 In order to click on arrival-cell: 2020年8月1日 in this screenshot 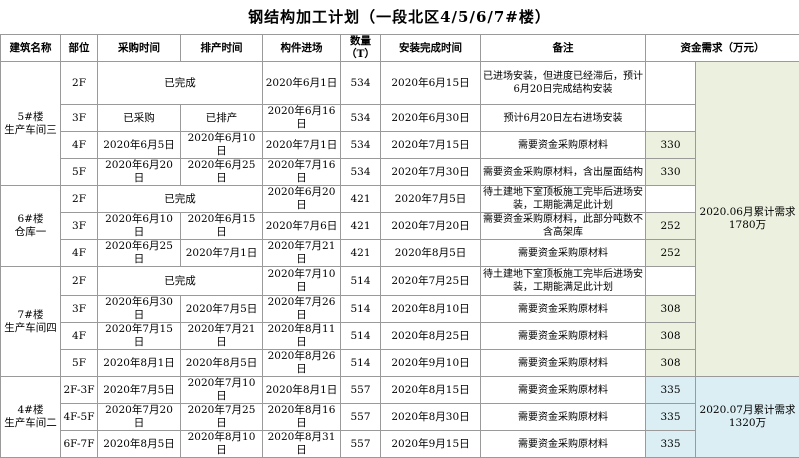, I will do `click(302, 390)`.